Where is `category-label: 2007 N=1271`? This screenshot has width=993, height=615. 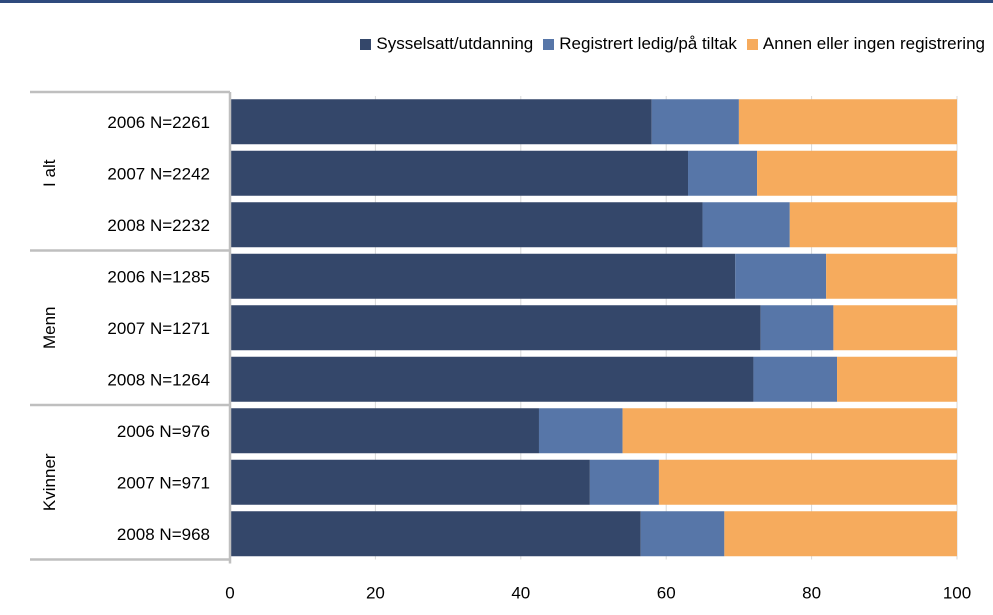
category-label: 2007 N=1271 is located at coordinates (158, 328).